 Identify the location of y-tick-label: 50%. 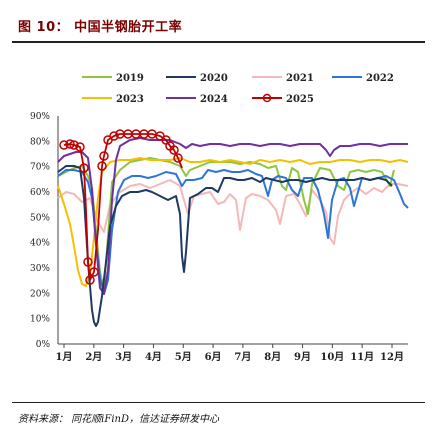
(40, 218).